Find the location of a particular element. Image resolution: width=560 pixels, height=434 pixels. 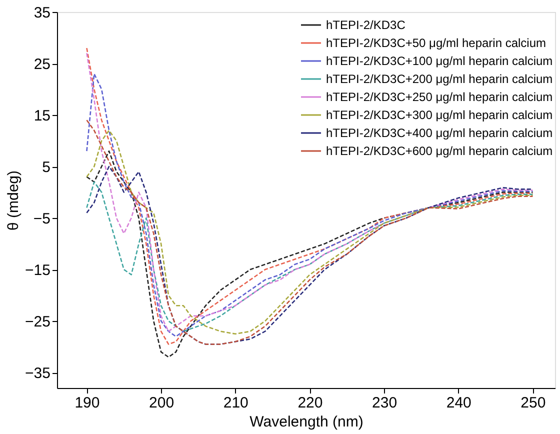

x-tick-label: 200 is located at coordinates (161, 403).